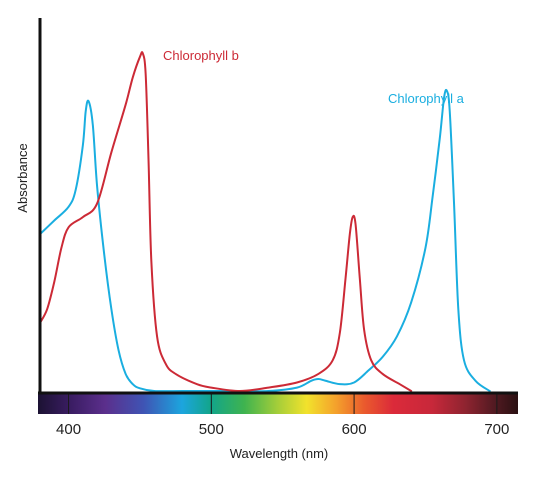 Image resolution: width=533 pixels, height=483 pixels. Describe the element at coordinates (283, 404) in the screenshot. I see `x-tick-marks` at that location.